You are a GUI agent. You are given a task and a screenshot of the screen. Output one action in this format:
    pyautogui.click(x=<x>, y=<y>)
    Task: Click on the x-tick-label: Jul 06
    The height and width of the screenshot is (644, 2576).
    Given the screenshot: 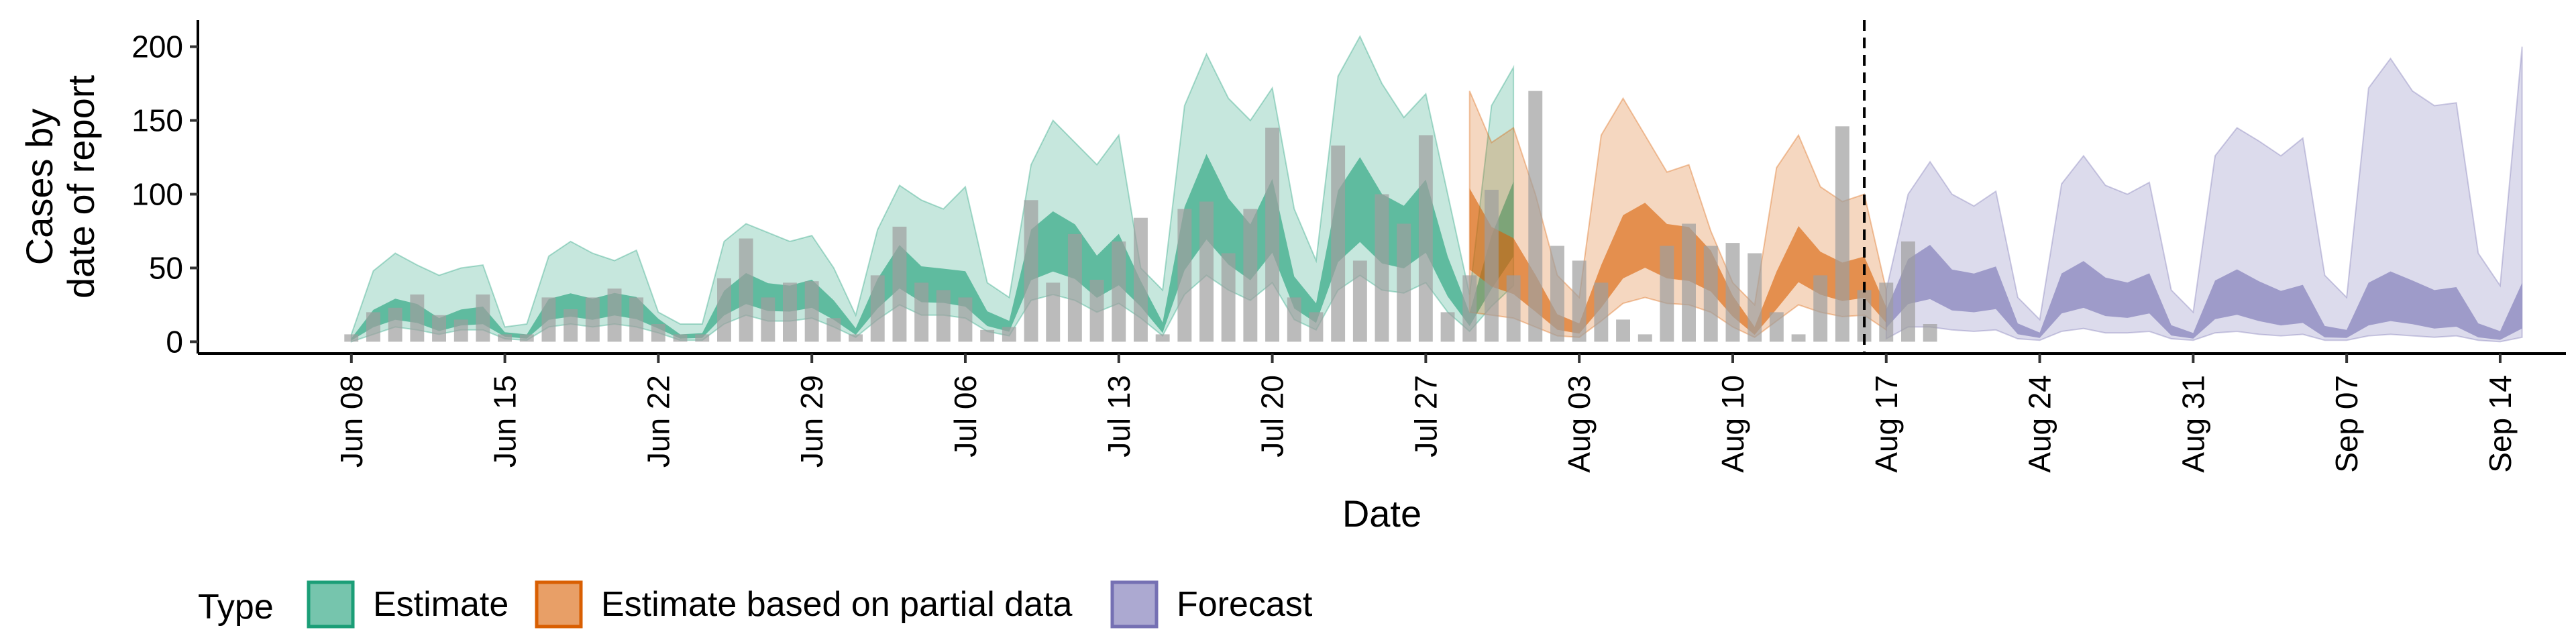 What is the action you would take?
    pyautogui.click(x=965, y=416)
    